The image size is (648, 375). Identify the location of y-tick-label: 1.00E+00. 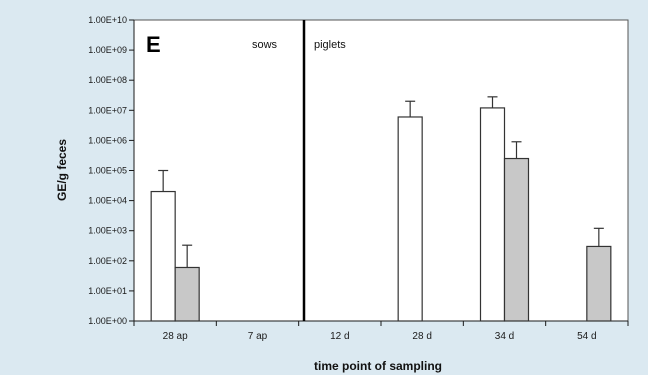
(107, 321).